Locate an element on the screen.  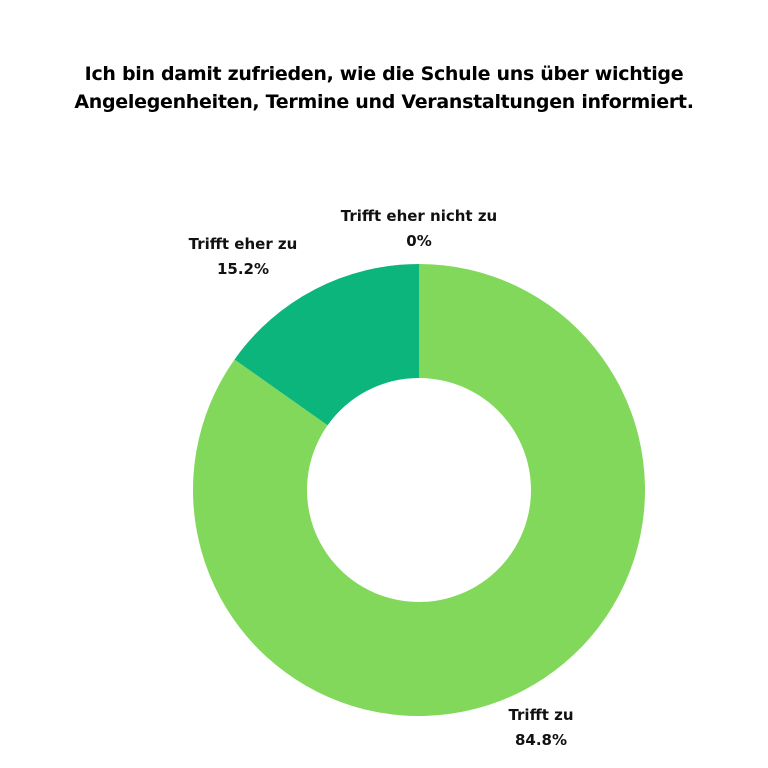
slice-value-trifft-zu: 84.8% is located at coordinates (541, 740).